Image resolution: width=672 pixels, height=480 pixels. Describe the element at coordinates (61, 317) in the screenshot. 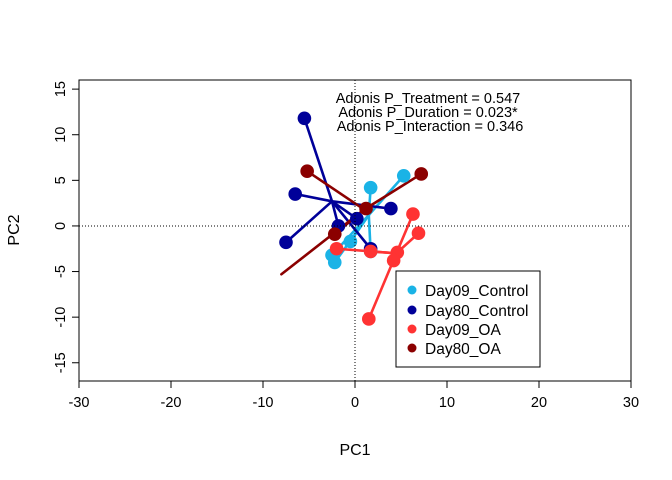

I see `y-tick-label: -10` at that location.